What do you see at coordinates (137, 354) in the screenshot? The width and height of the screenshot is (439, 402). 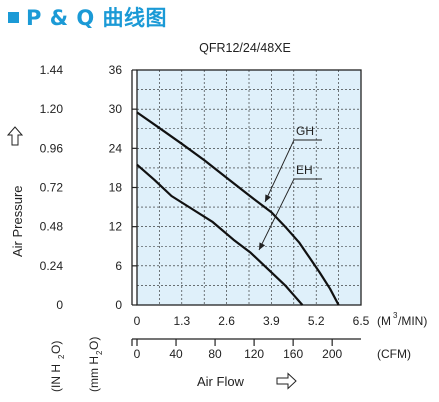 I see `x-tick-label-cfm: 0` at bounding box center [137, 354].